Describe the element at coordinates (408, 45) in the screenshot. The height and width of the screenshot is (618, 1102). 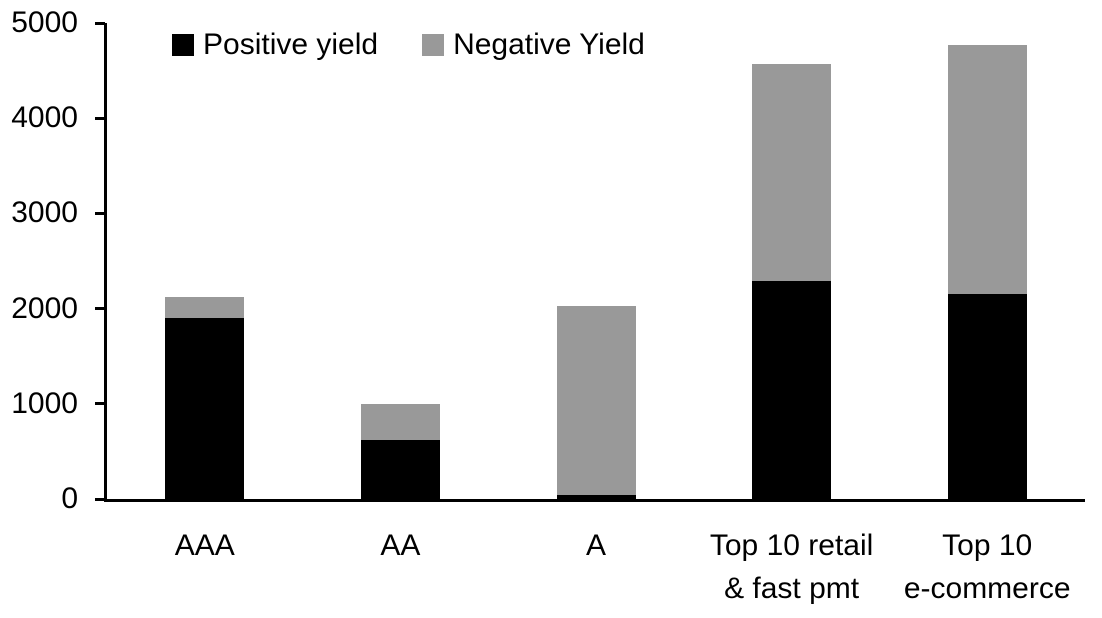
I see `chart-legend: Positive yield Negative Yield` at that location.